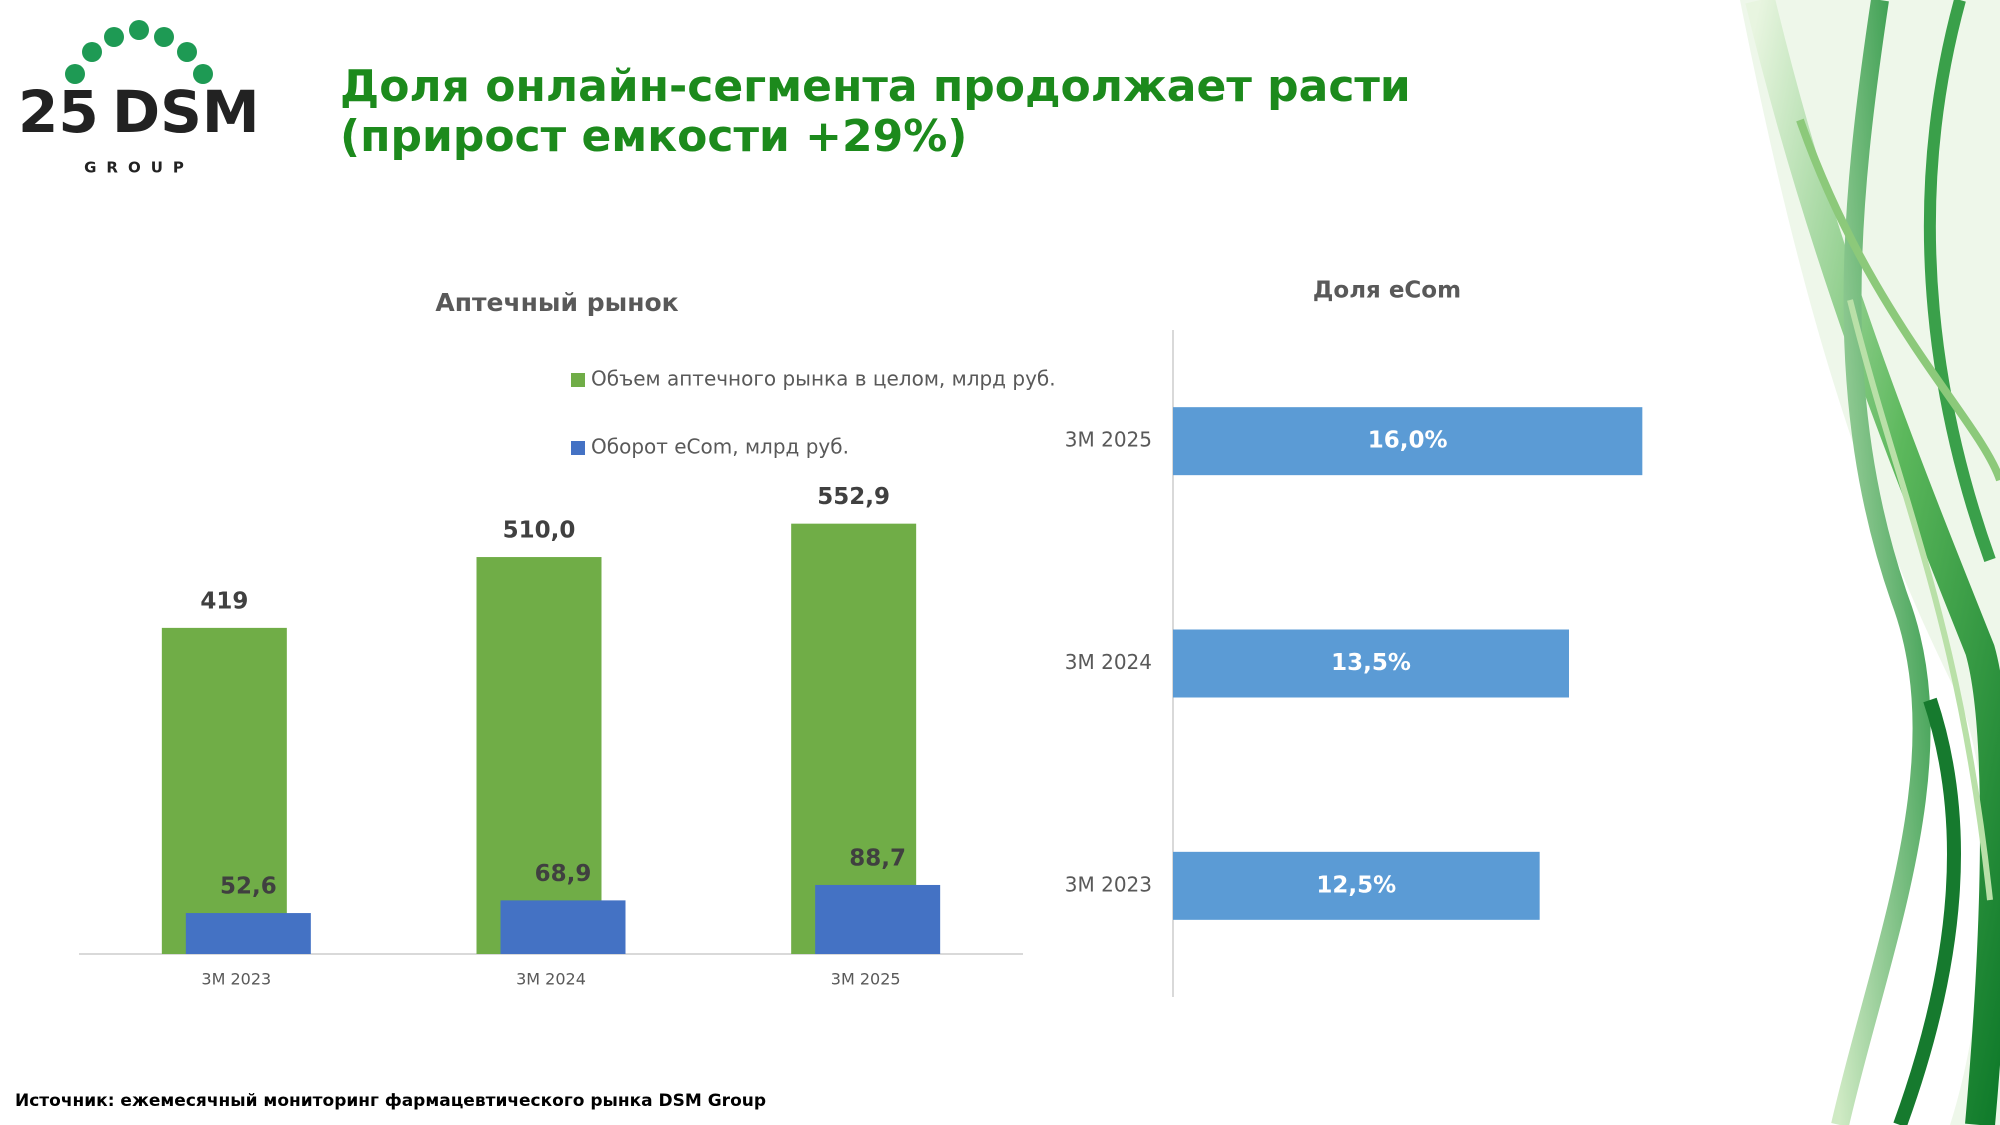  Describe the element at coordinates (1108, 884) in the screenshot. I see `y-tick-label: 3M 2023` at that location.